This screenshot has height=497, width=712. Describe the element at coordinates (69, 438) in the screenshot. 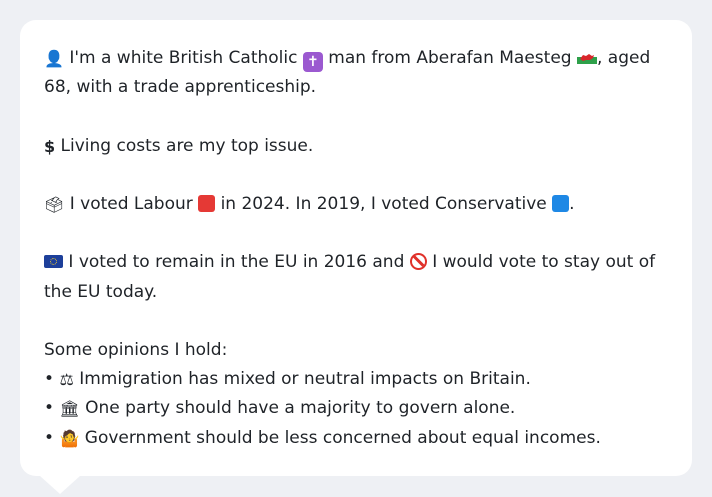

I see `person-shrugging-icon: 🤷` at that location.